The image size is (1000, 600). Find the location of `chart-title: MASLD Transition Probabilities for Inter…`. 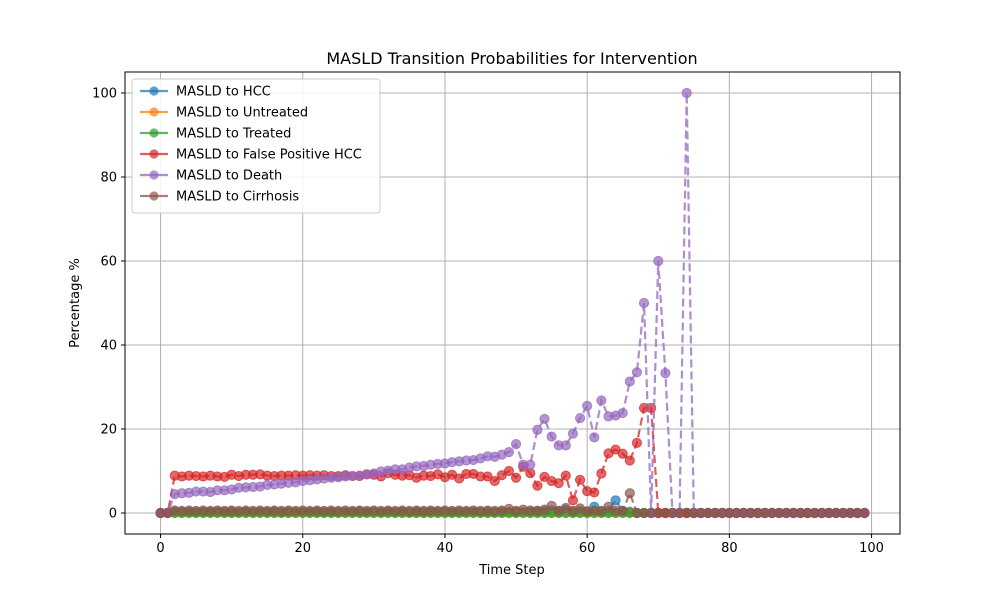

chart-title: MASLD Transition Probabilities for Inter… is located at coordinates (511, 58).